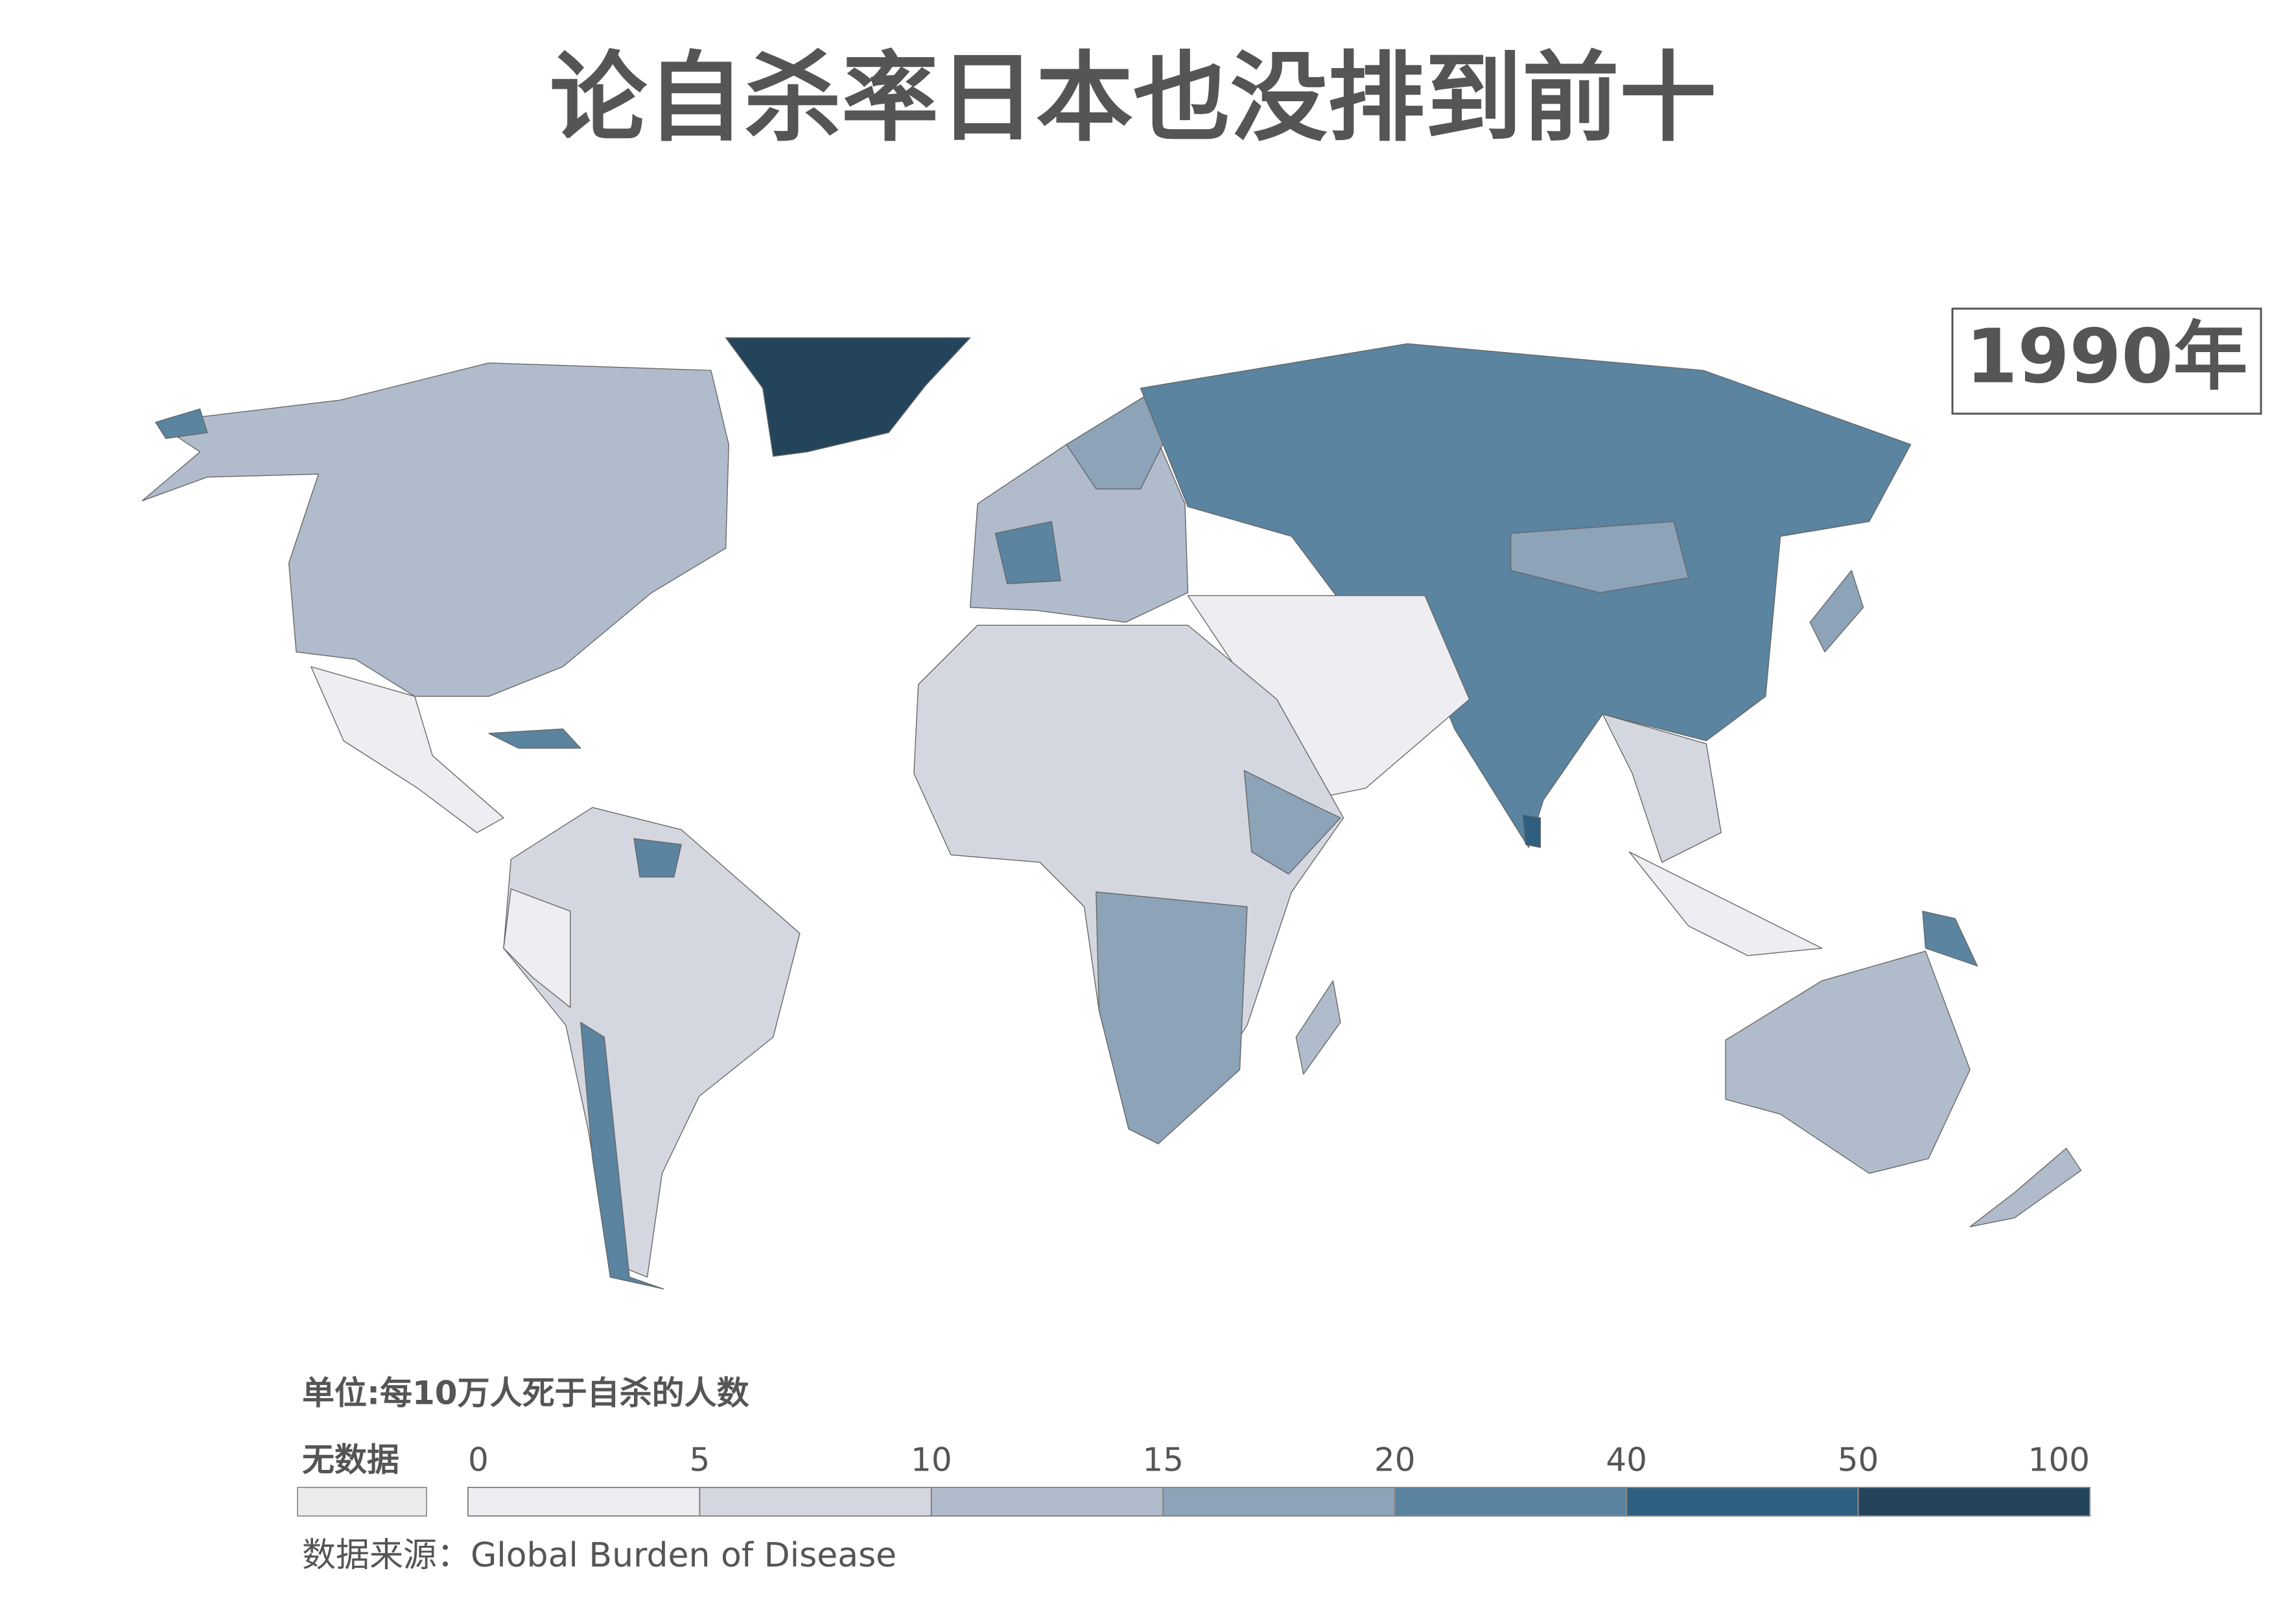  Describe the element at coordinates (1599, 557) in the screenshot. I see `mongolia` at that location.